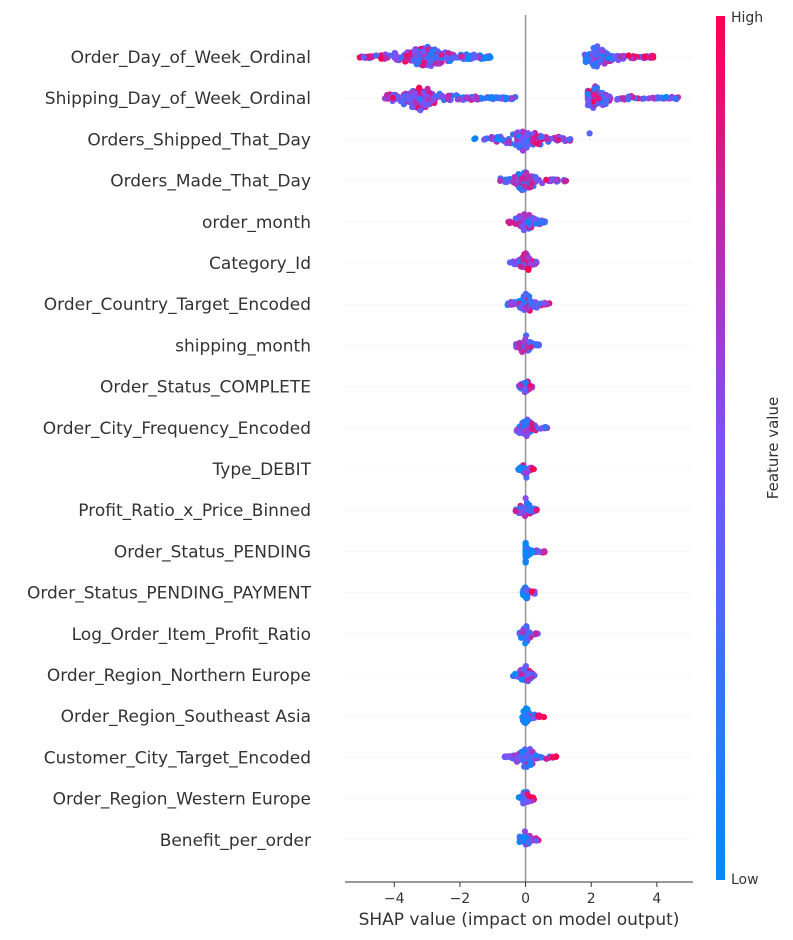 This screenshot has height=940, width=793. What do you see at coordinates (194, 511) in the screenshot?
I see `feature-label: Profit_Ratio_x_Price_Binned` at bounding box center [194, 511].